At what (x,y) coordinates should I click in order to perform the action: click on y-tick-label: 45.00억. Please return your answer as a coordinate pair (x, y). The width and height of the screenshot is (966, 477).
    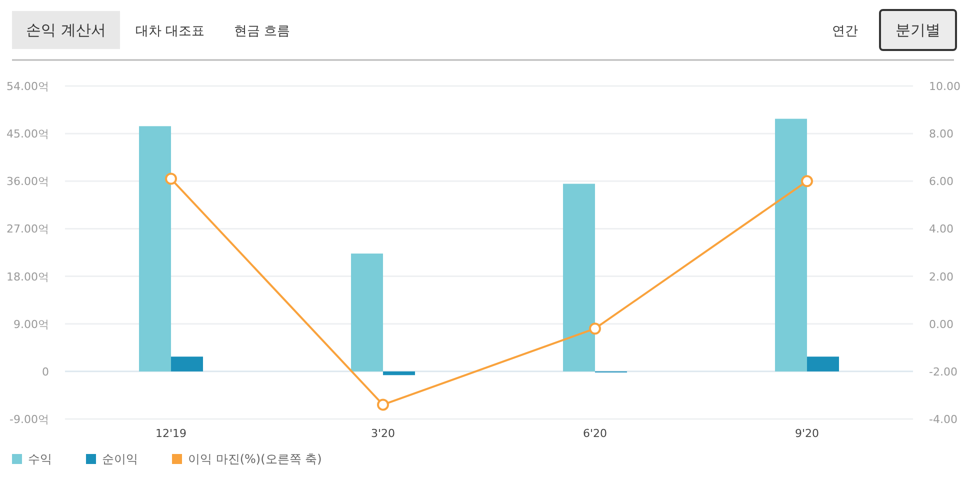
    Looking at the image, I should click on (27, 134).